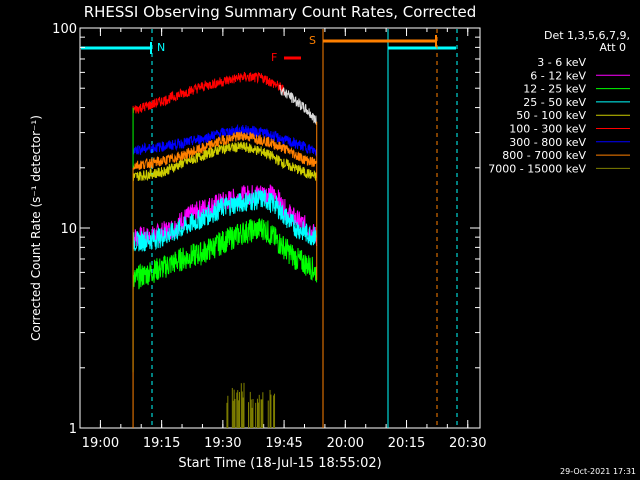 The image size is (640, 480). I want to click on flare-label: F, so click(274, 57).